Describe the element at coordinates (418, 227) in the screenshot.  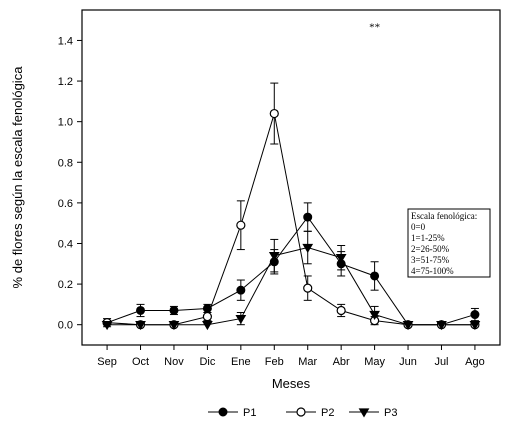
I see `scale-box-line: 0=0` at that location.